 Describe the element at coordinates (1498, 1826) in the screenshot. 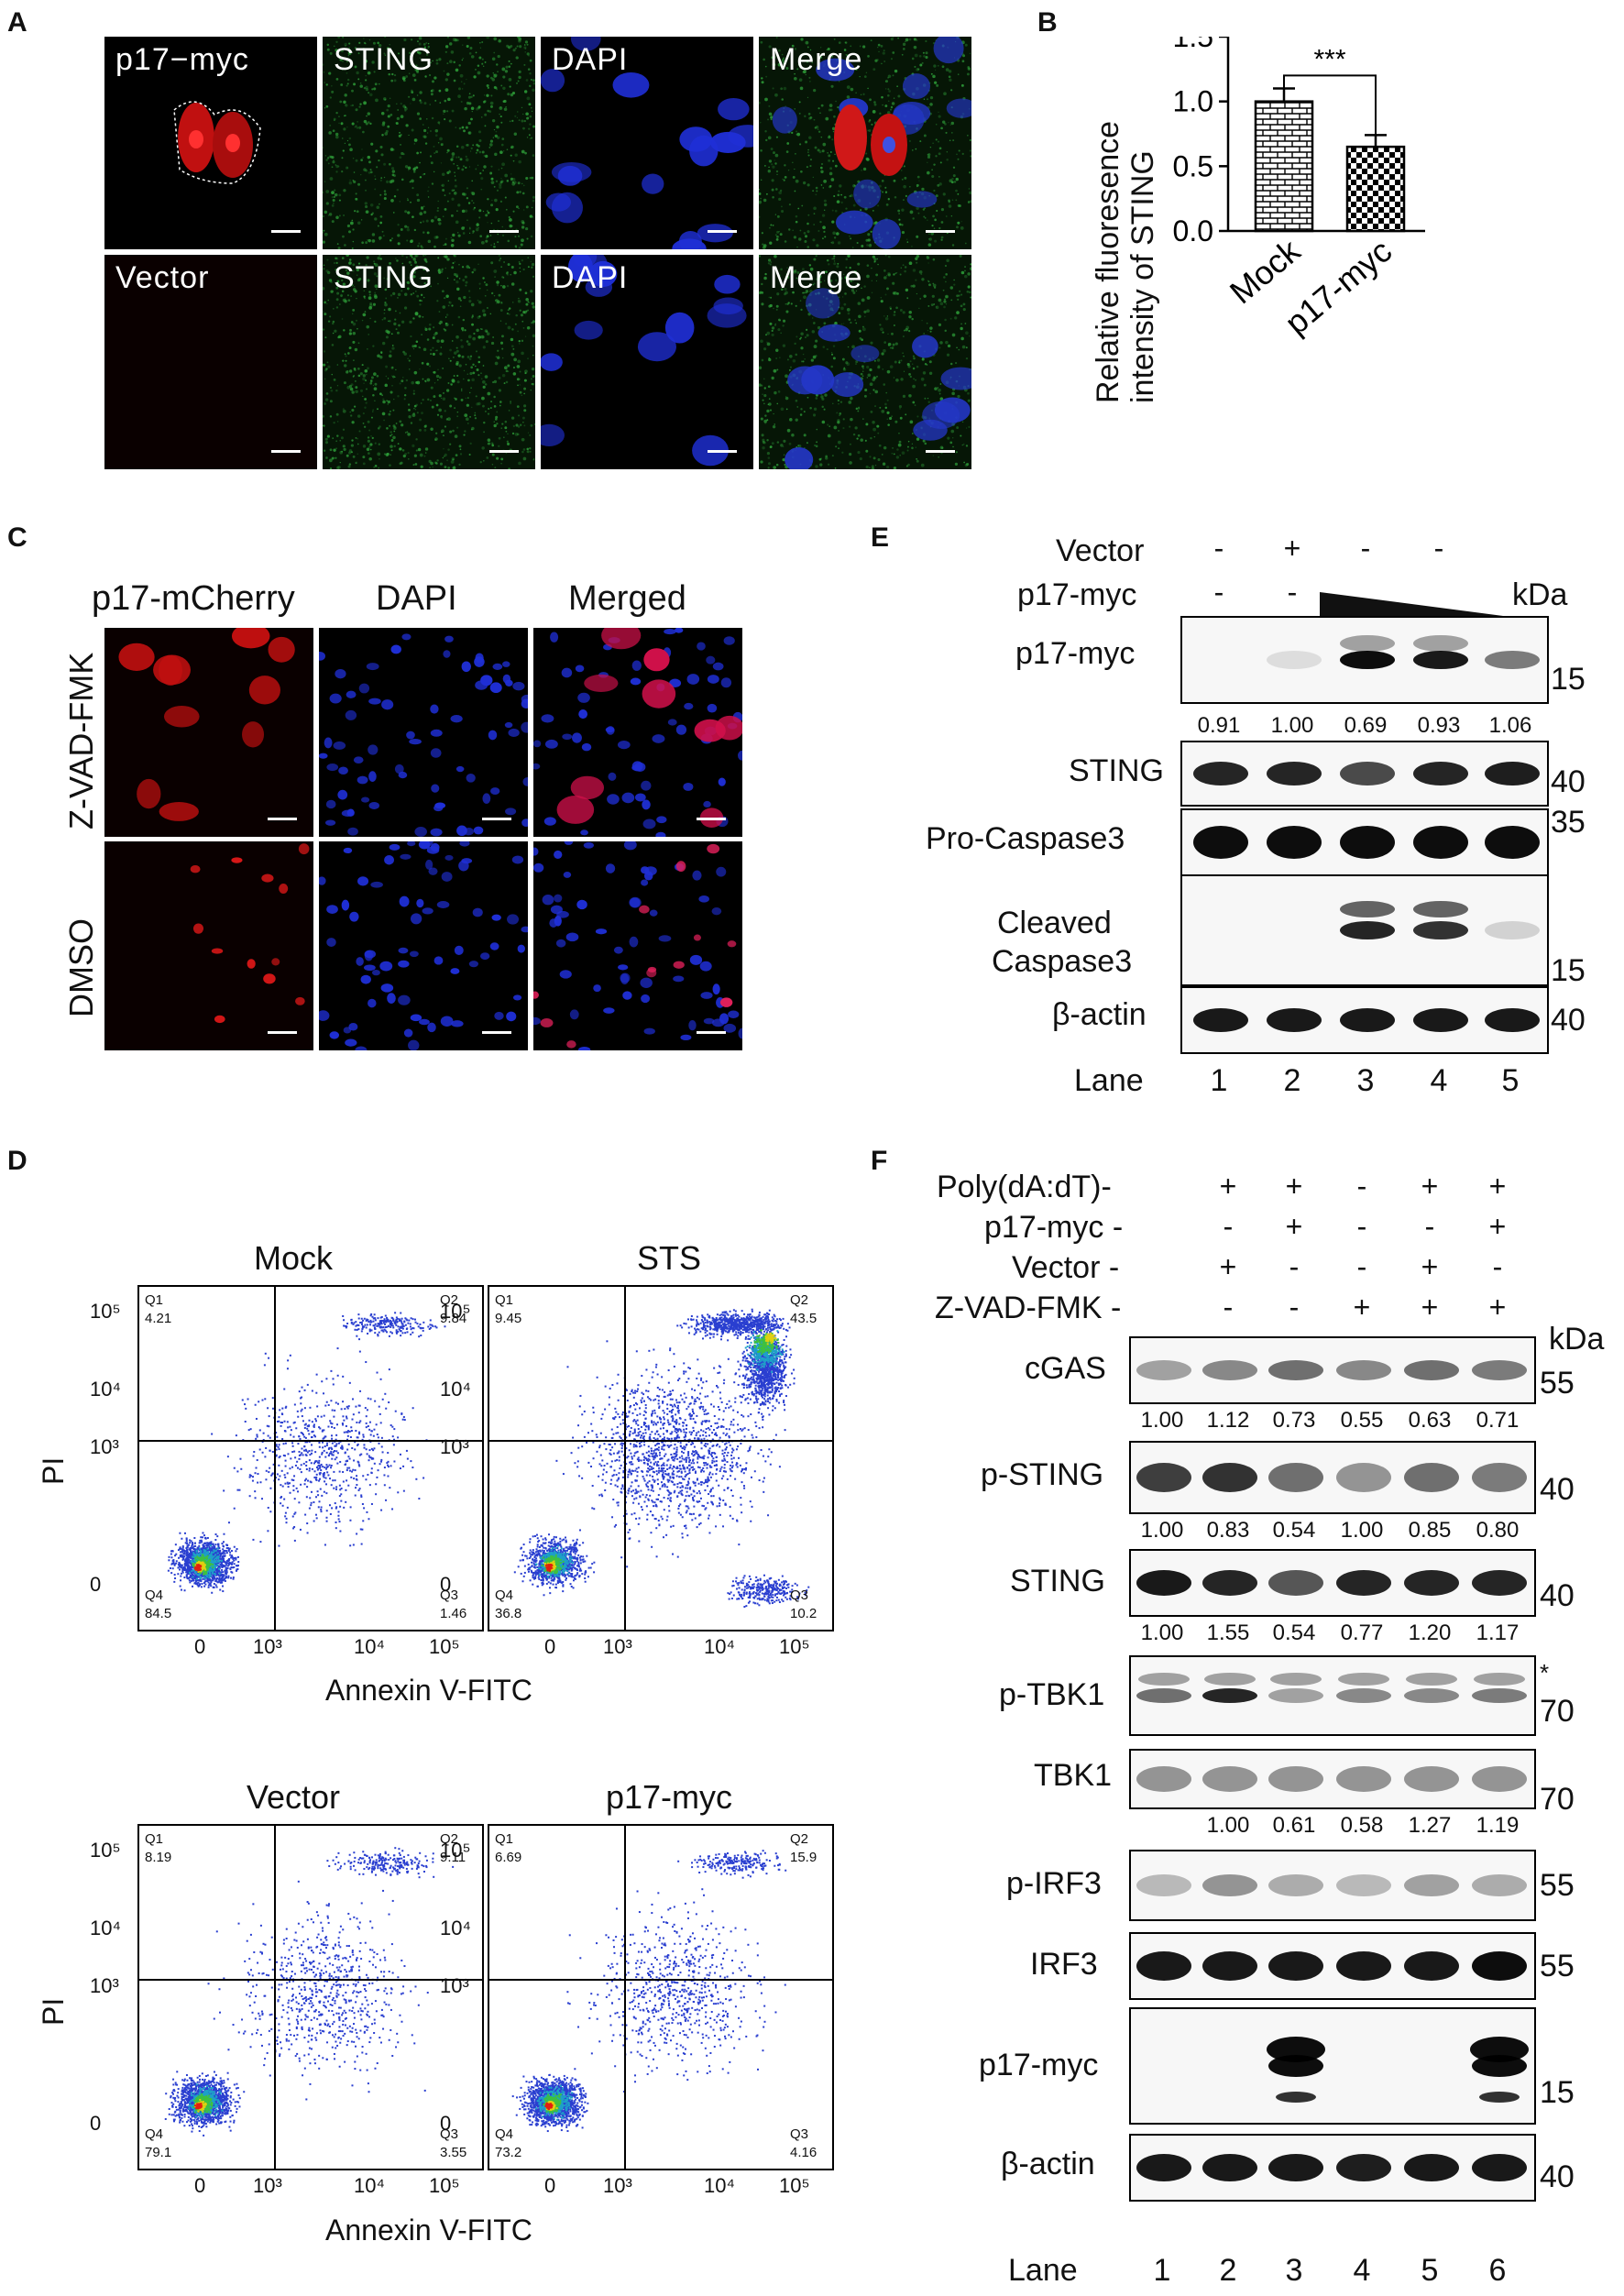

I see `densitometry-ratio: 1.19` at that location.